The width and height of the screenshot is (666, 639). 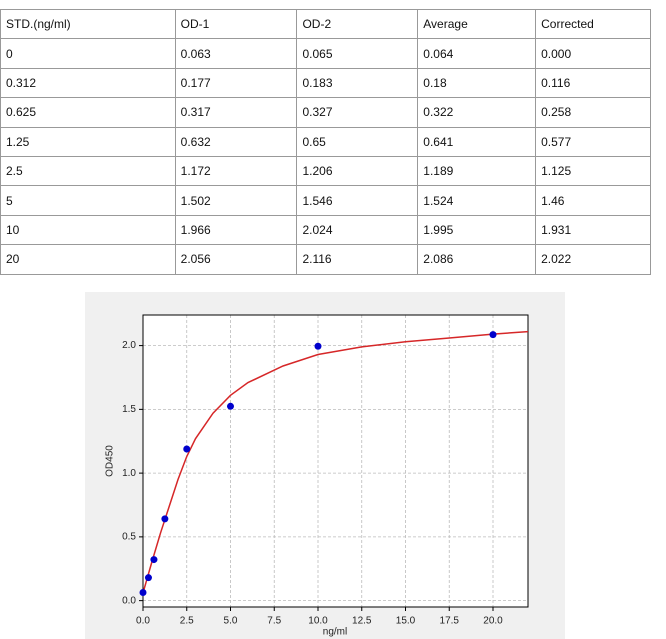 I want to click on table-cell: 1.502, so click(x=236, y=200).